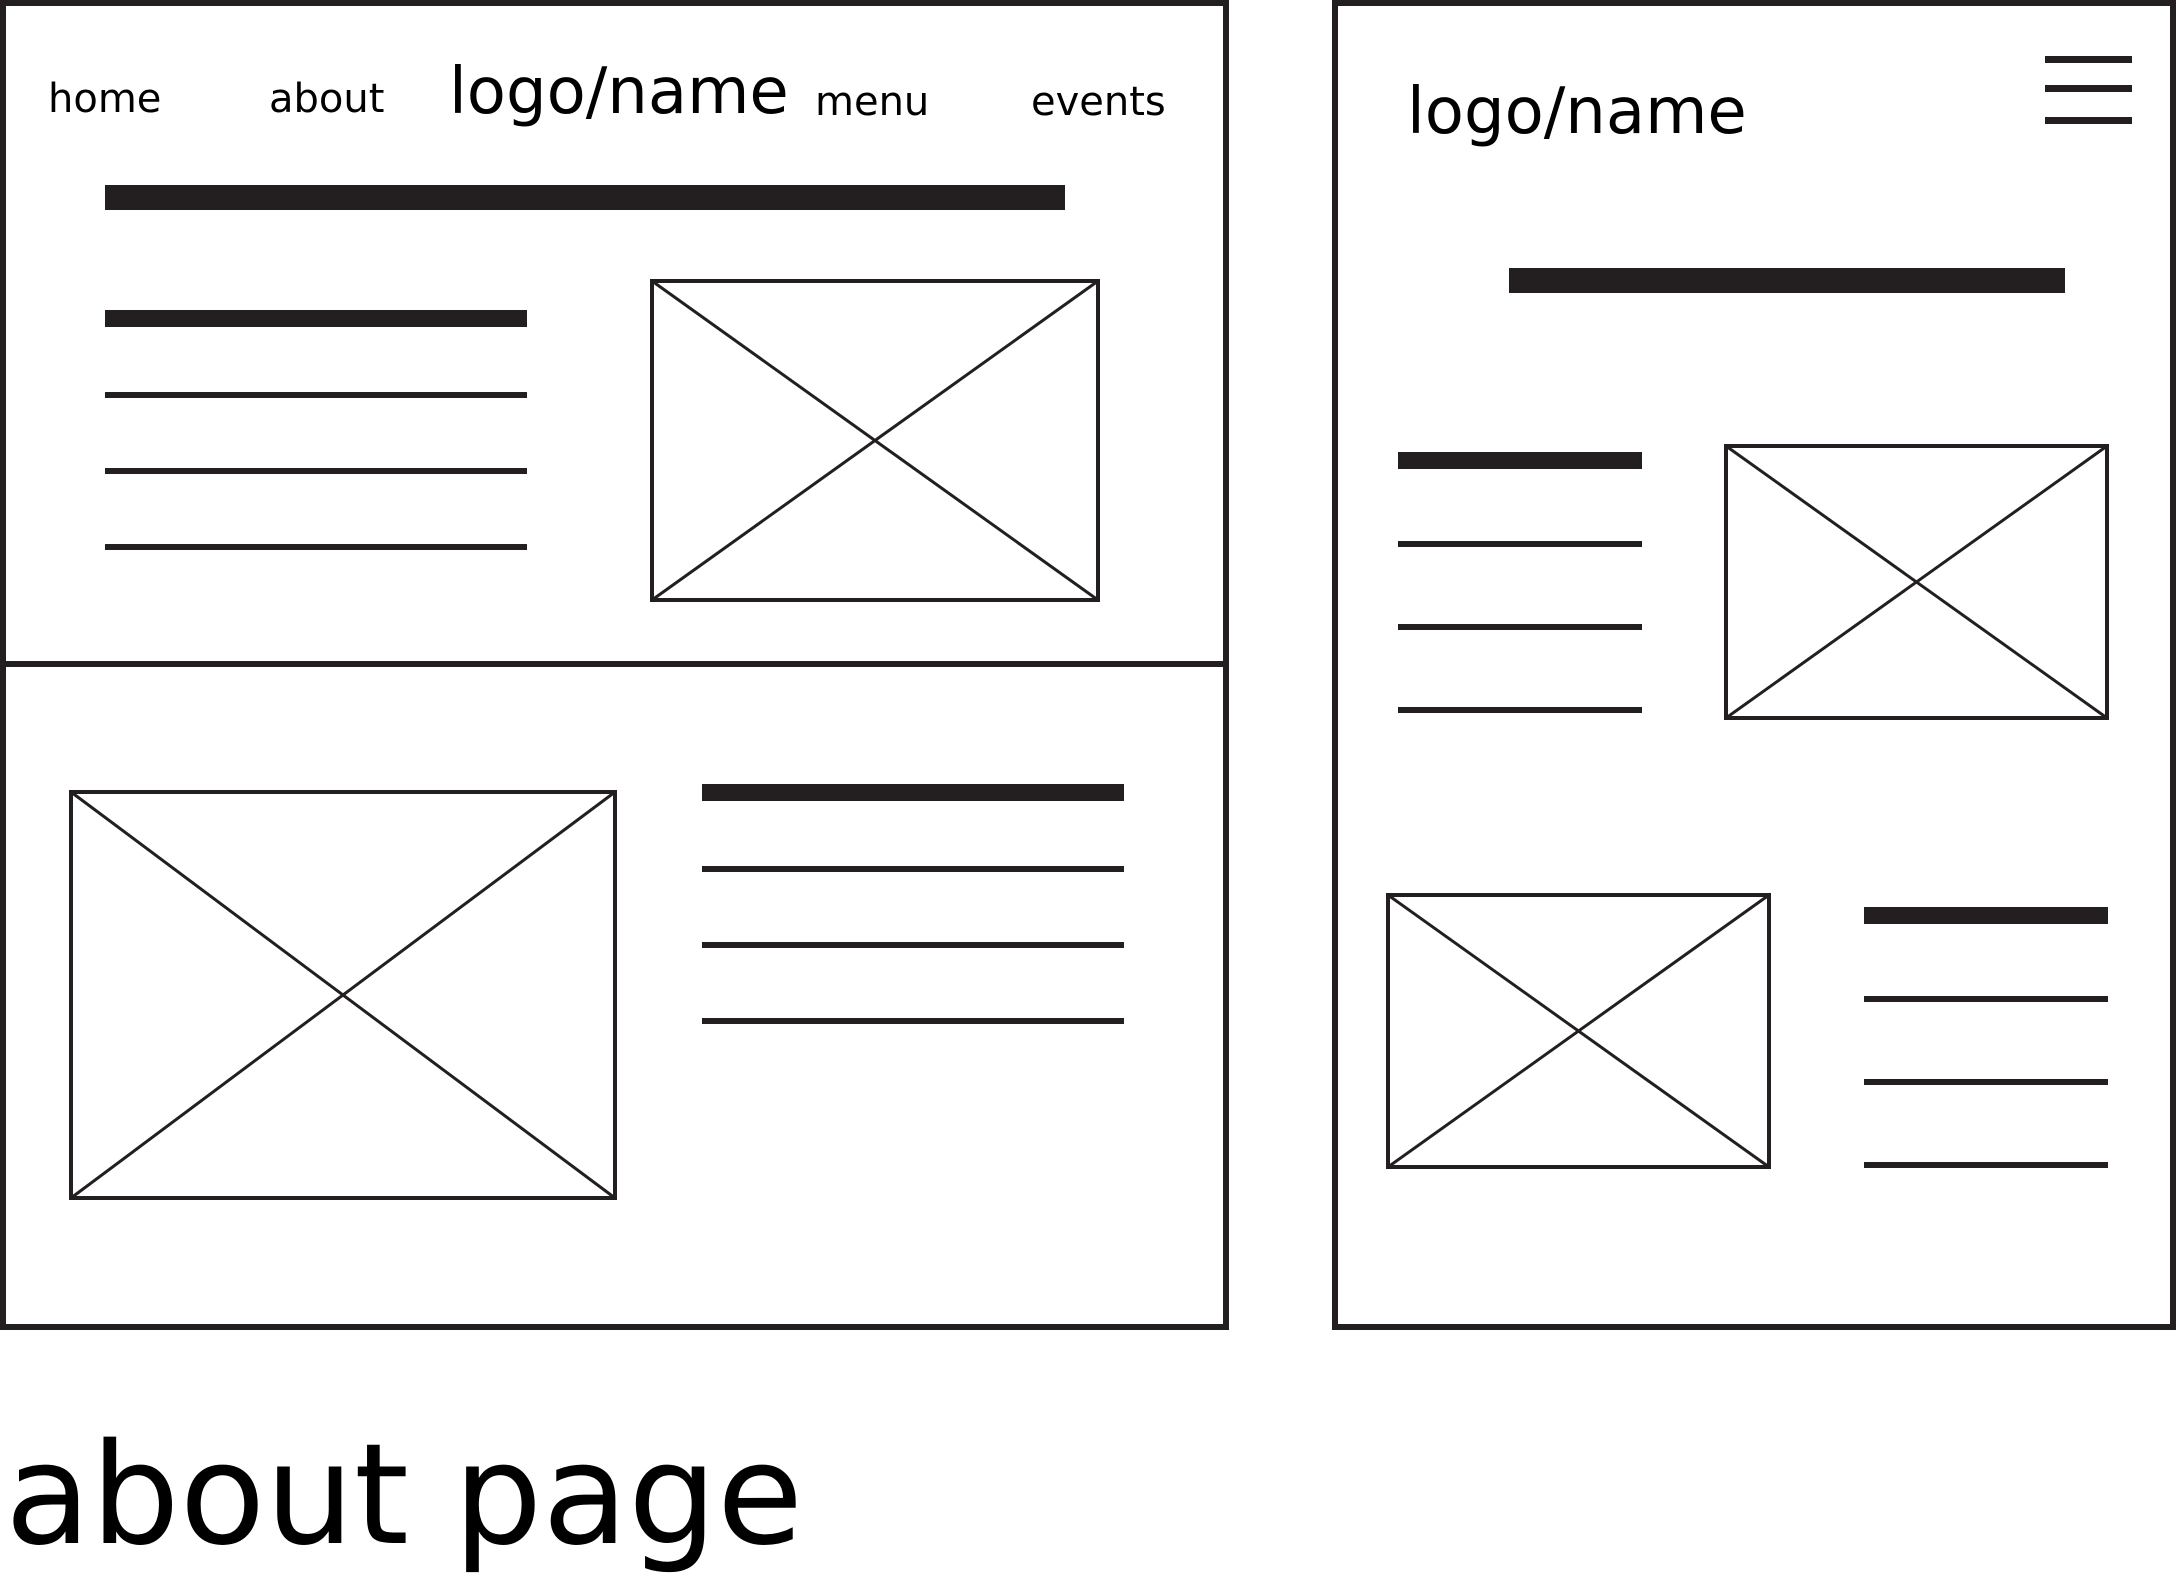 This screenshot has height=1578, width=2176. What do you see at coordinates (316, 318) in the screenshot?
I see `desktop-section1-subheading-placeholder` at bounding box center [316, 318].